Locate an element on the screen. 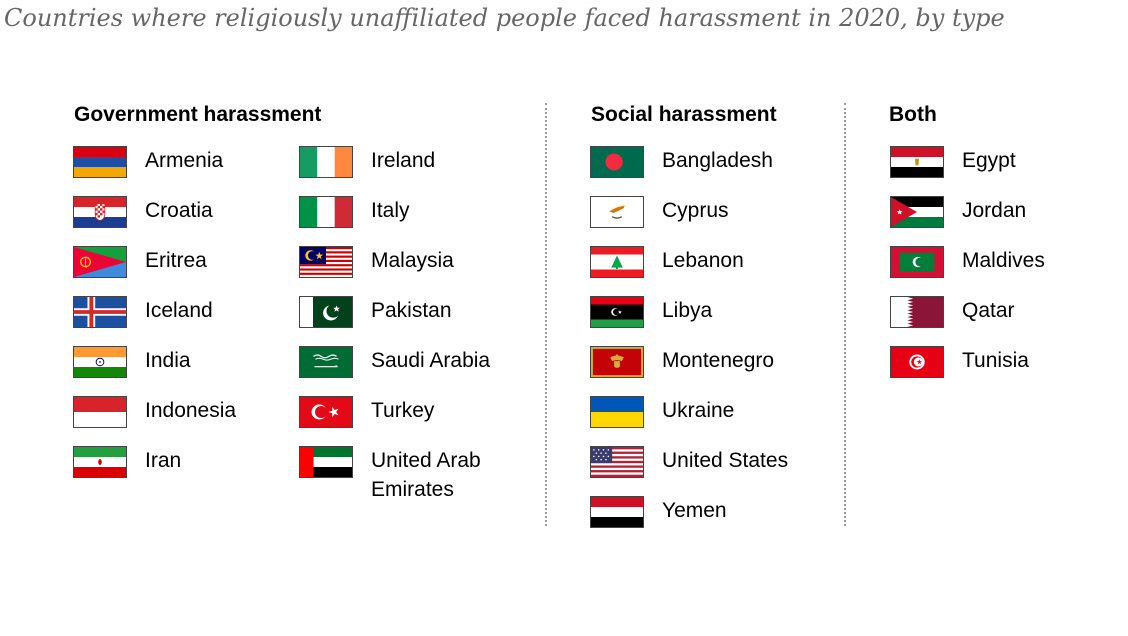 This screenshot has height=636, width=1128. country-name: Jordan is located at coordinates (994, 210).